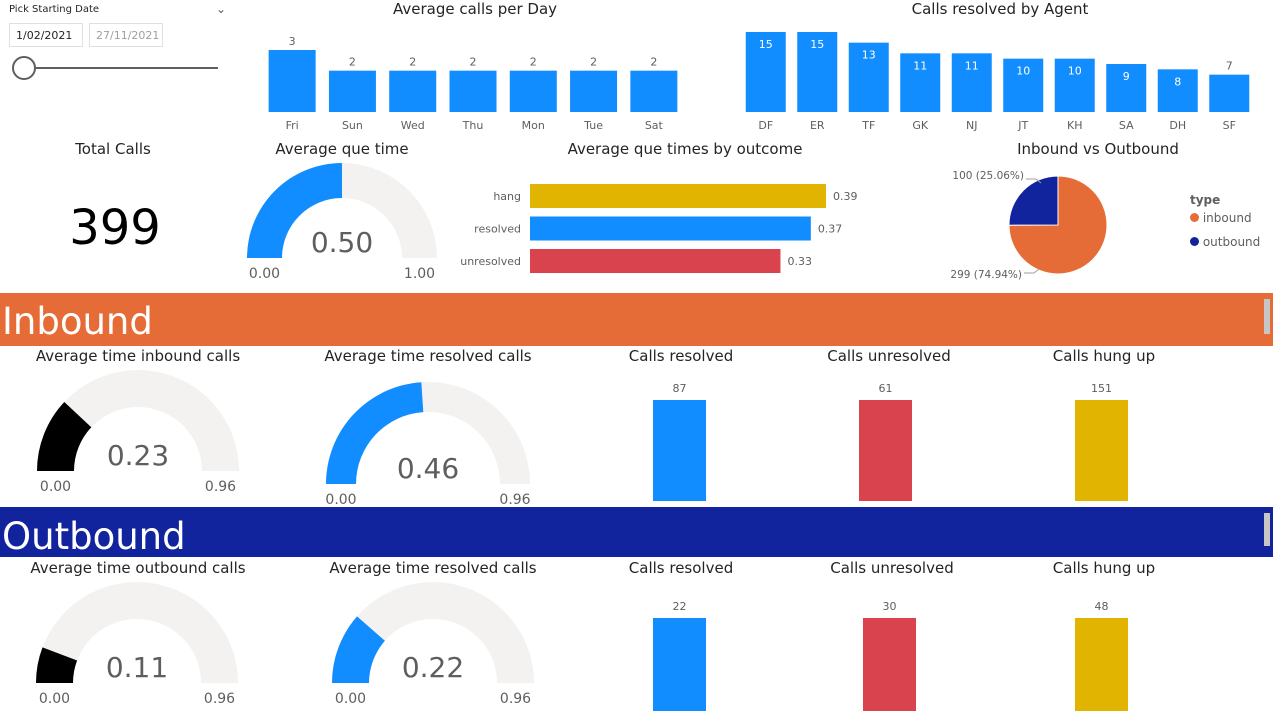 The height and width of the screenshot is (715, 1273). Describe the element at coordinates (1075, 125) in the screenshot. I see `tick-label-KH: KH` at that location.